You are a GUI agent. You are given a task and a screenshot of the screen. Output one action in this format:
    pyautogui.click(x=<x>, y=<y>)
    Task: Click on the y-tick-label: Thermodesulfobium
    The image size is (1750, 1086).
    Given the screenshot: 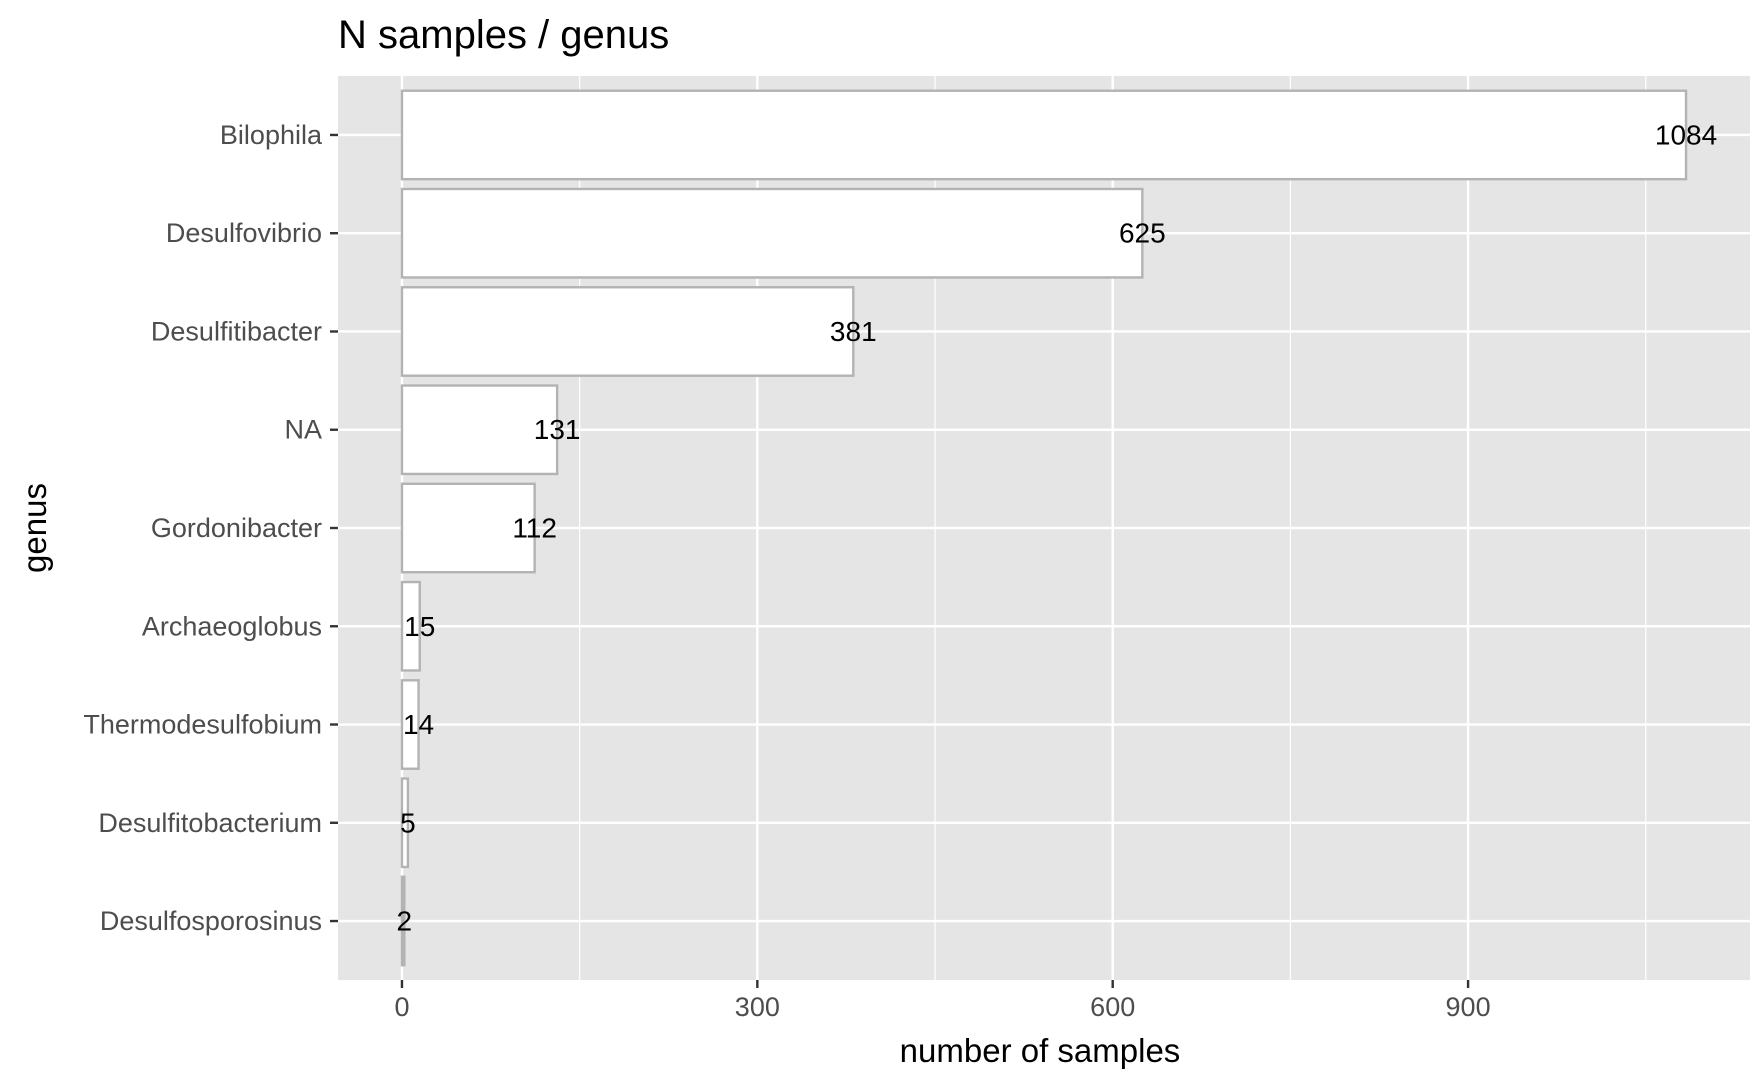 What is the action you would take?
    pyautogui.click(x=202, y=725)
    